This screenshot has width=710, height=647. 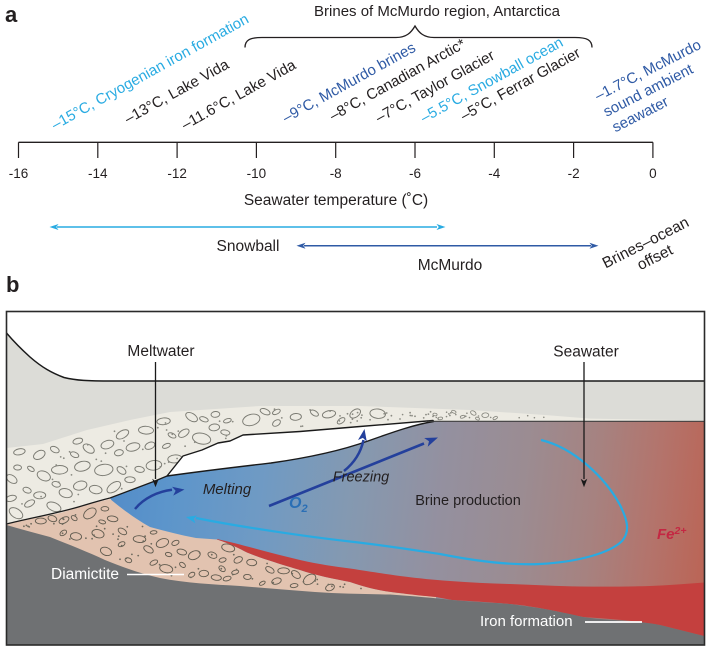 What do you see at coordinates (248, 246) in the screenshot?
I see `svg-text: Snowball` at bounding box center [248, 246].